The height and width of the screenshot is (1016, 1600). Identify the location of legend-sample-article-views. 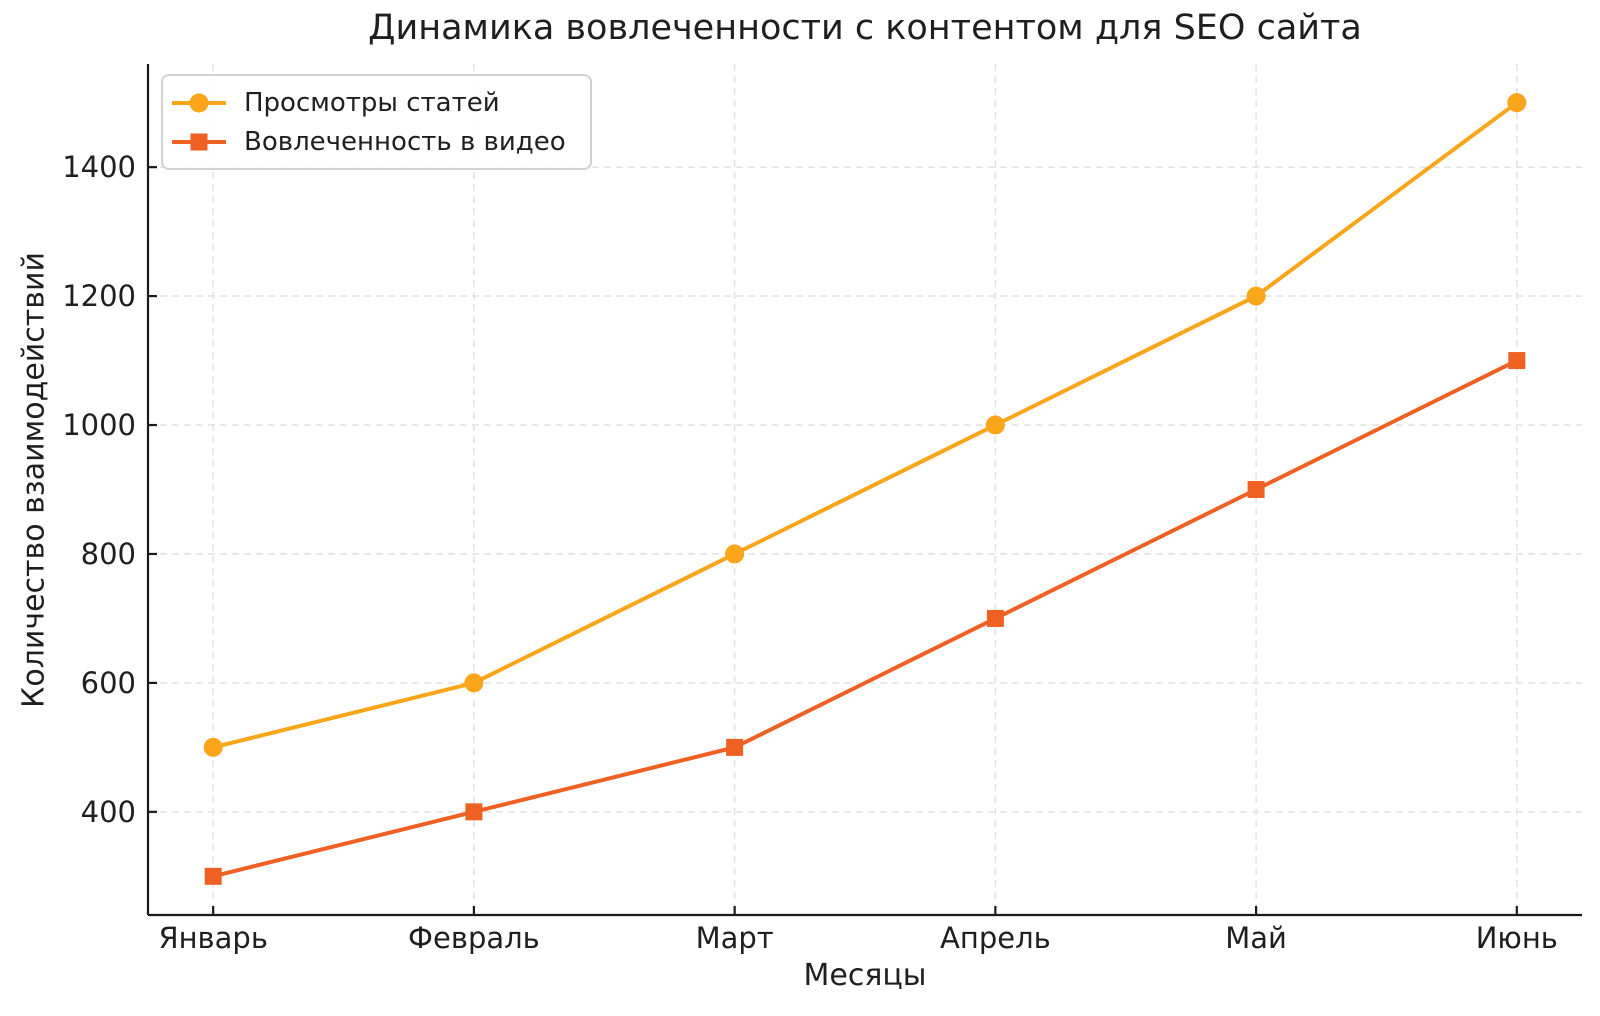
(199, 103).